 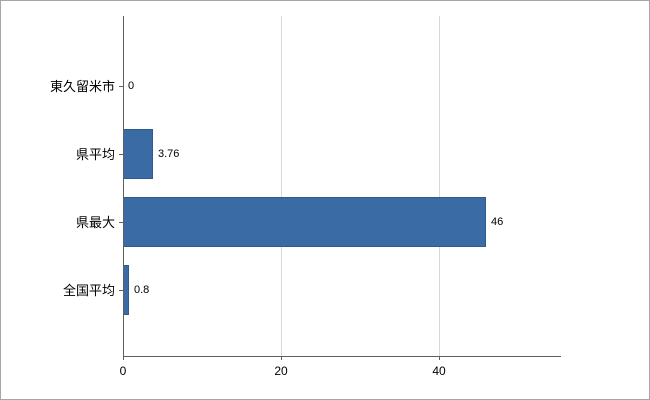 What do you see at coordinates (88, 290) in the screenshot?
I see `category-label: 全国平均` at bounding box center [88, 290].